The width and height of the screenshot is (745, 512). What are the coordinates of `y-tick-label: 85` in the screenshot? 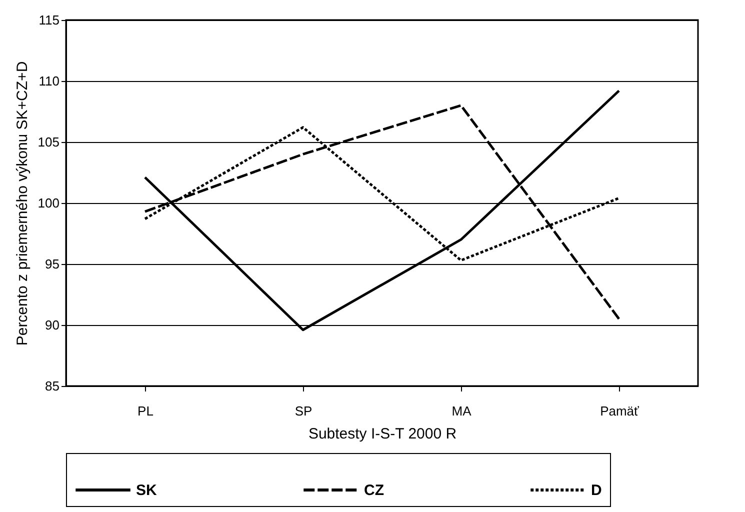 It's located at (52, 386).